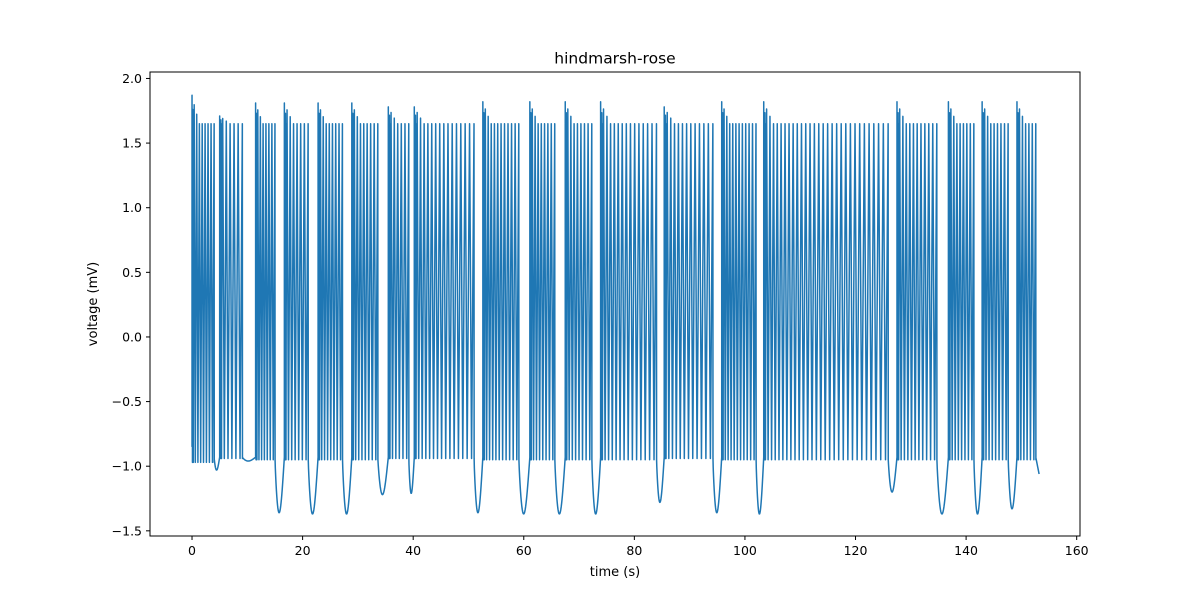 The height and width of the screenshot is (600, 1200). What do you see at coordinates (524, 550) in the screenshot?
I see `x-tick-label: 60` at bounding box center [524, 550].